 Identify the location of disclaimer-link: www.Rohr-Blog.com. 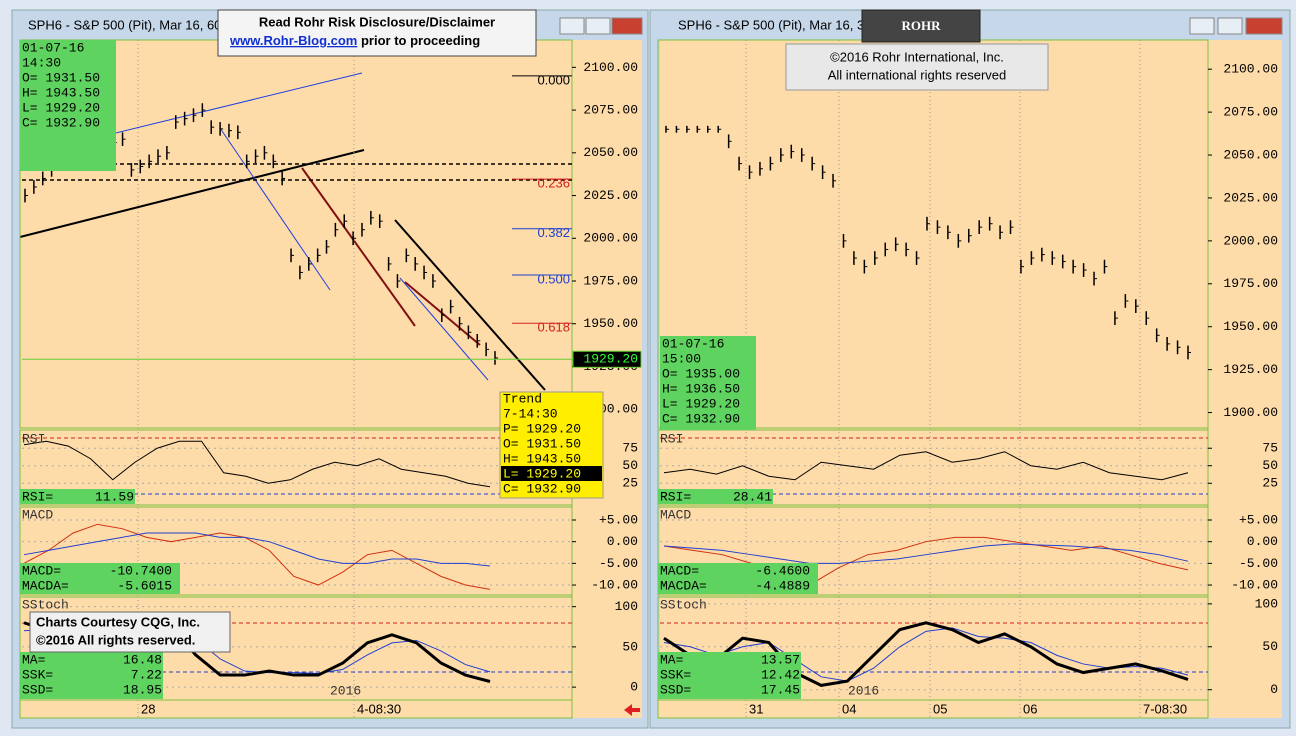
(293, 40).